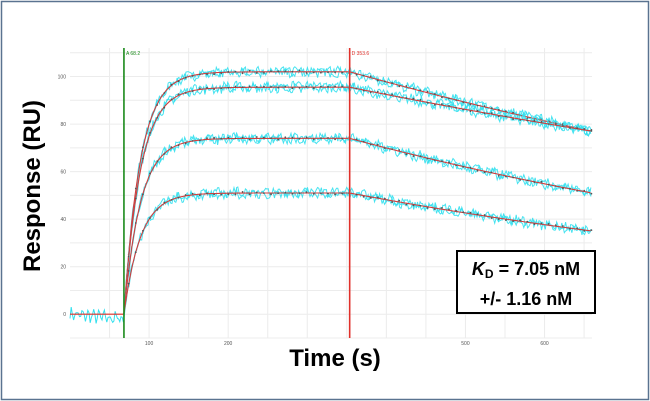  What do you see at coordinates (489, 274) in the screenshot?
I see `kd-subscript: D` at bounding box center [489, 274].